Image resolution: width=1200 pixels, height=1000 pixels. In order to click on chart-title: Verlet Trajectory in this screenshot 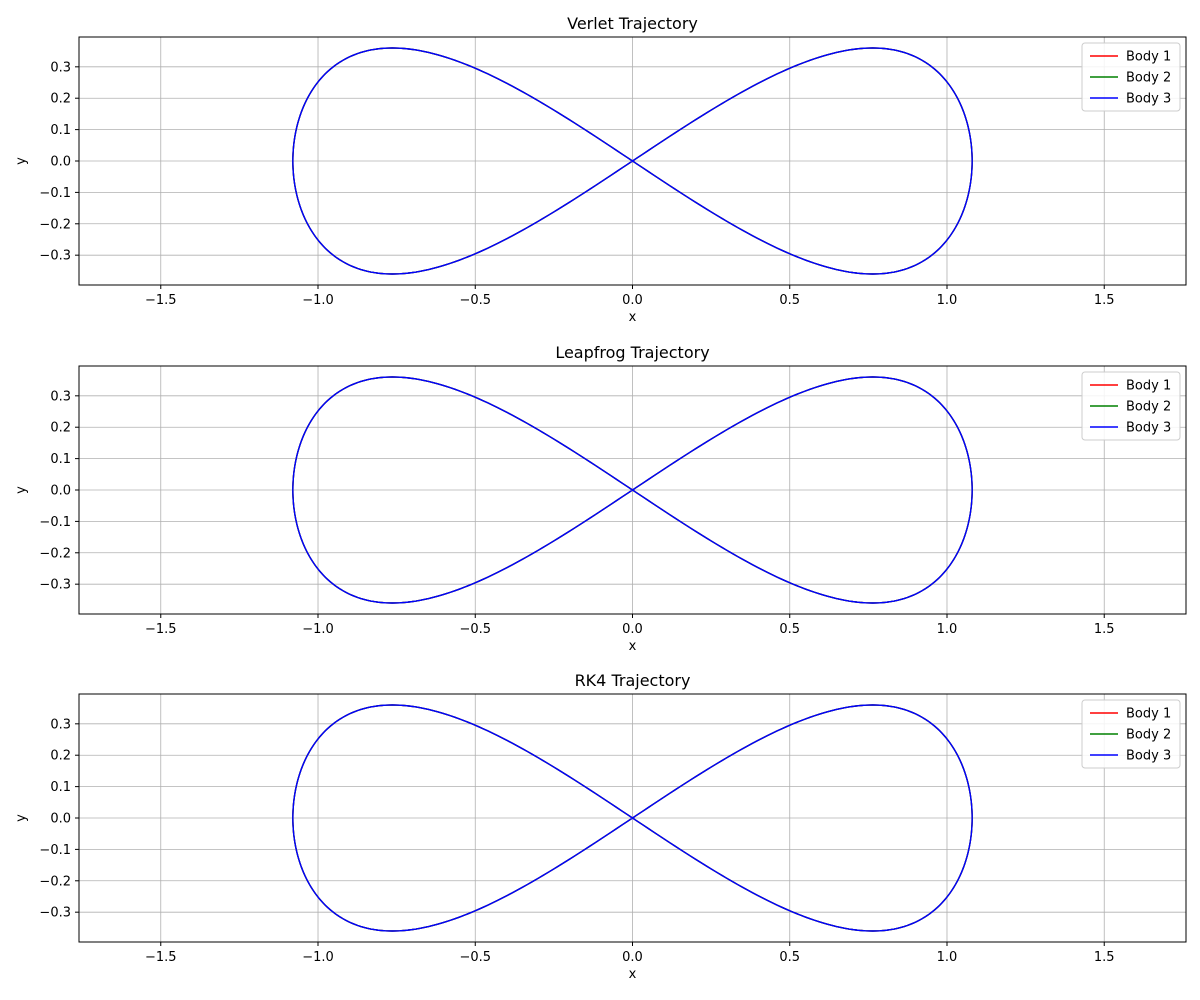, I will do `click(632, 23)`.